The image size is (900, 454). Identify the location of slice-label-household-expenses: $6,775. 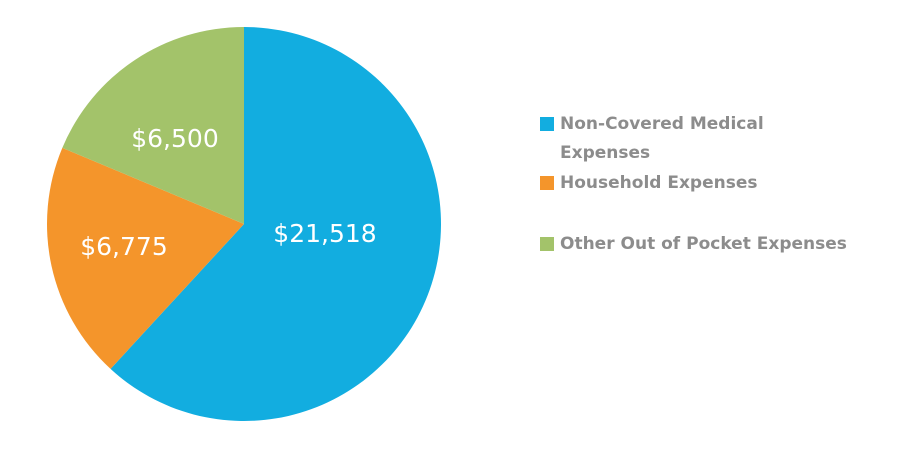
(123, 246).